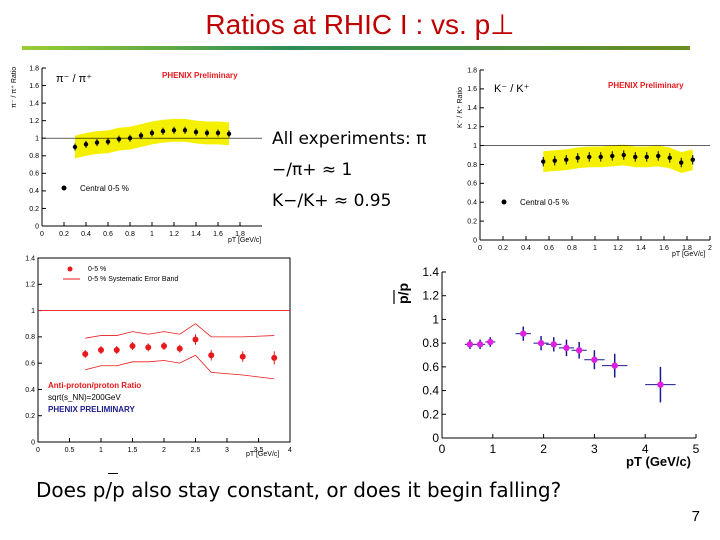 This screenshot has width=720, height=540. What do you see at coordinates (86, 234) in the screenshot?
I see `x-tick-label: 0.4` at bounding box center [86, 234].